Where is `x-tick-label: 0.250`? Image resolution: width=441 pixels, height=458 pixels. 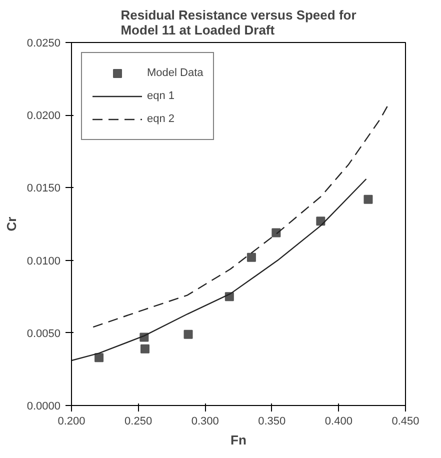
x-tick-label: 0.250 is located at coordinates (138, 422).